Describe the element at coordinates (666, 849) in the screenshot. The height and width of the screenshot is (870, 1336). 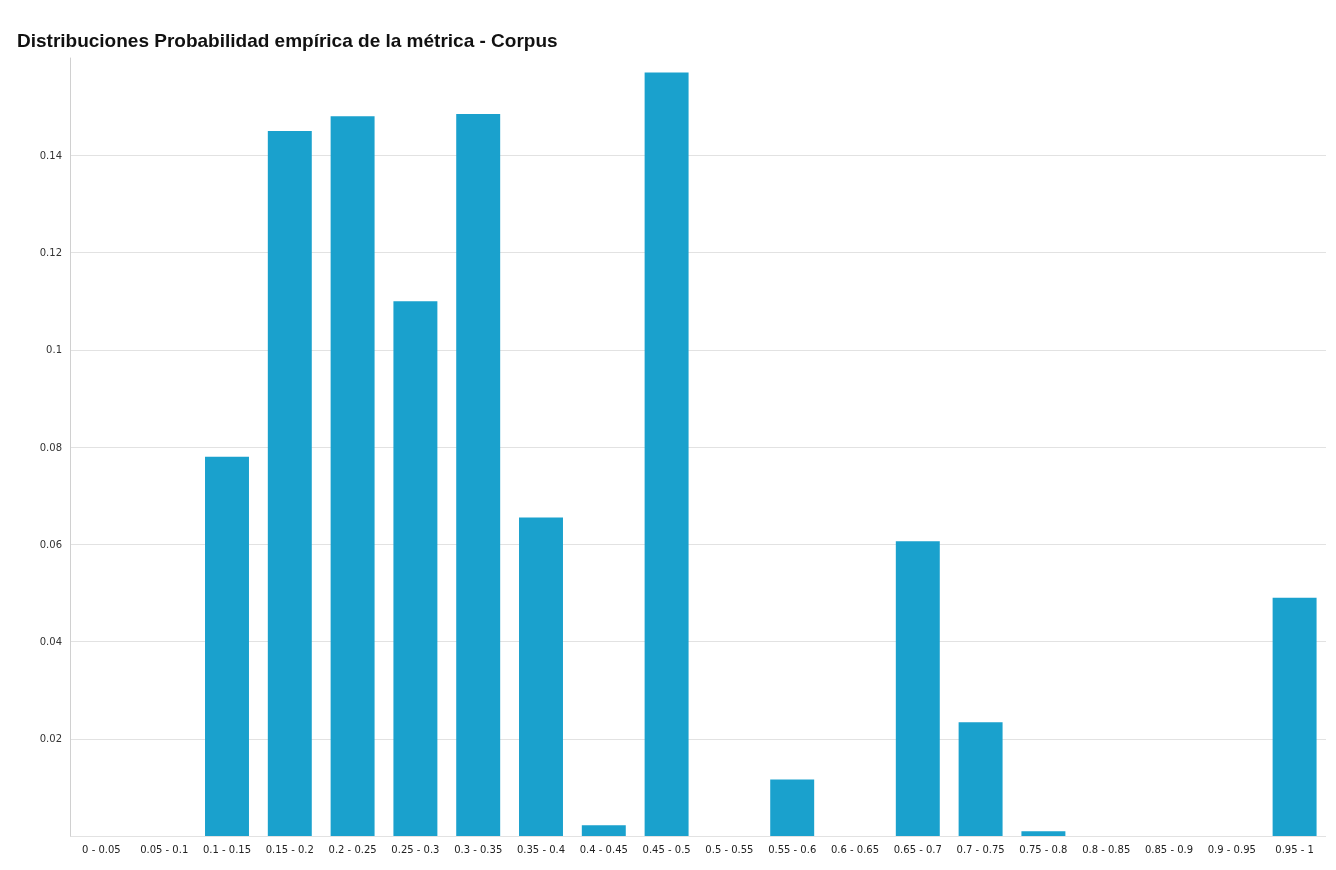
I see `x-tick-label: 0.45 - 0.5` at that location.